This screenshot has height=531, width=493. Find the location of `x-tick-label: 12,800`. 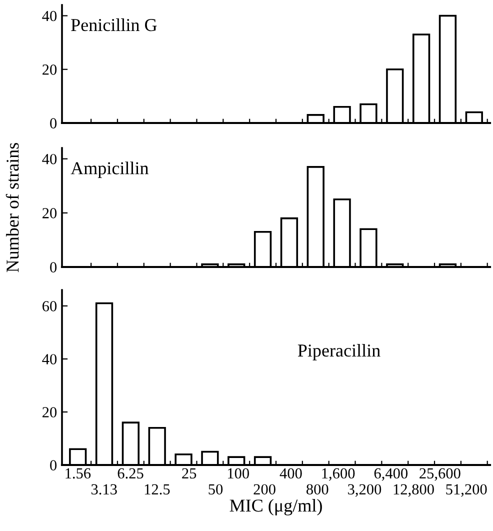

x-tick-label: 12,800 is located at coordinates (414, 490).